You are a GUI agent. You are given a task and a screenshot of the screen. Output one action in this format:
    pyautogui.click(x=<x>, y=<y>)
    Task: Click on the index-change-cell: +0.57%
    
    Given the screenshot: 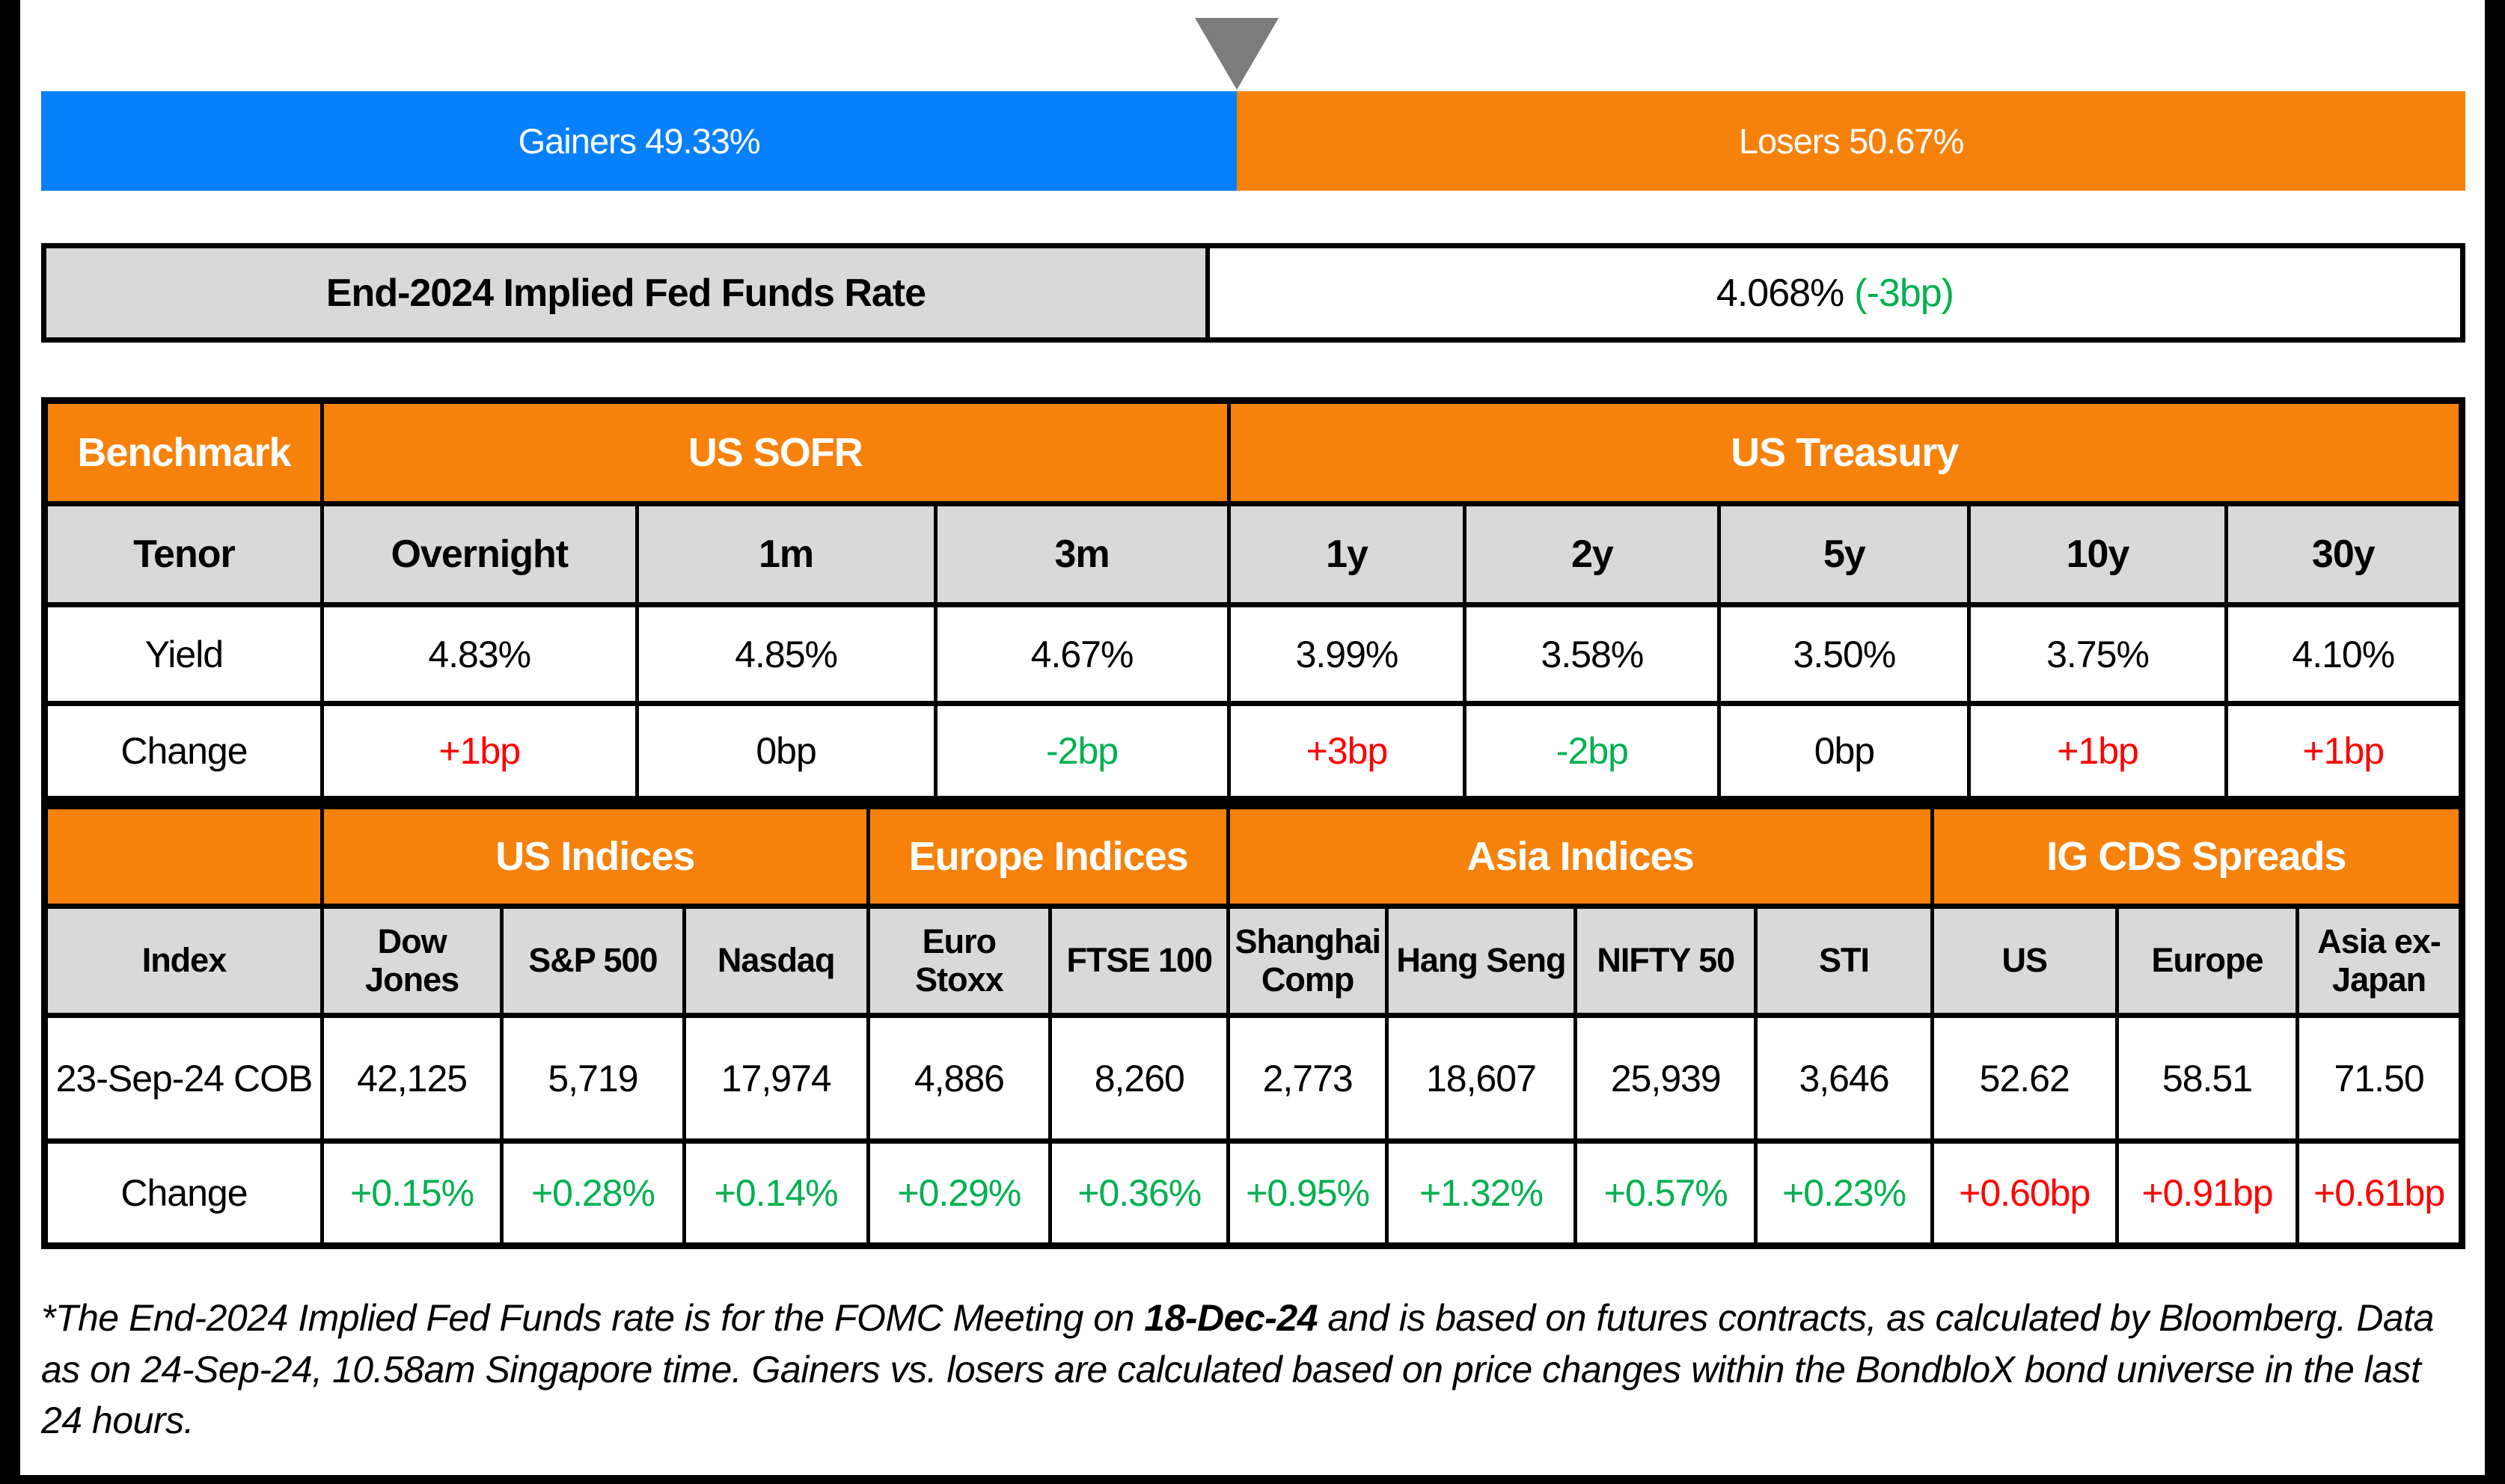 What is the action you would take?
    pyautogui.click(x=1666, y=1193)
    